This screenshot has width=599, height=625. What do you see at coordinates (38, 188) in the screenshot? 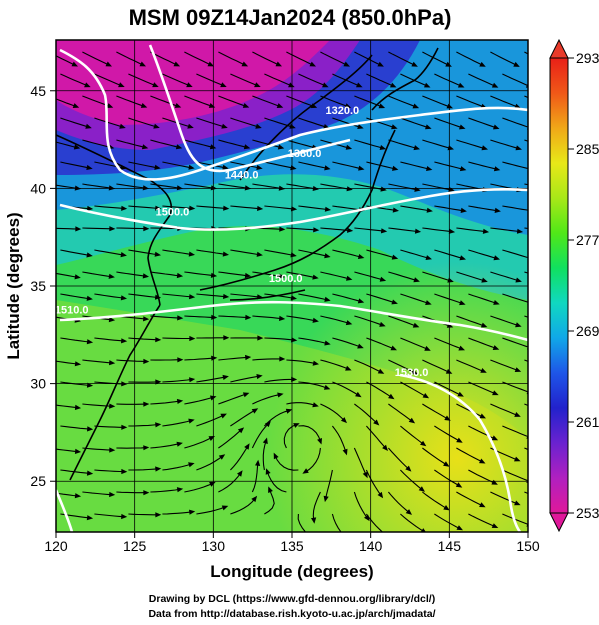
I see `y-tick-label: 40` at bounding box center [38, 188].